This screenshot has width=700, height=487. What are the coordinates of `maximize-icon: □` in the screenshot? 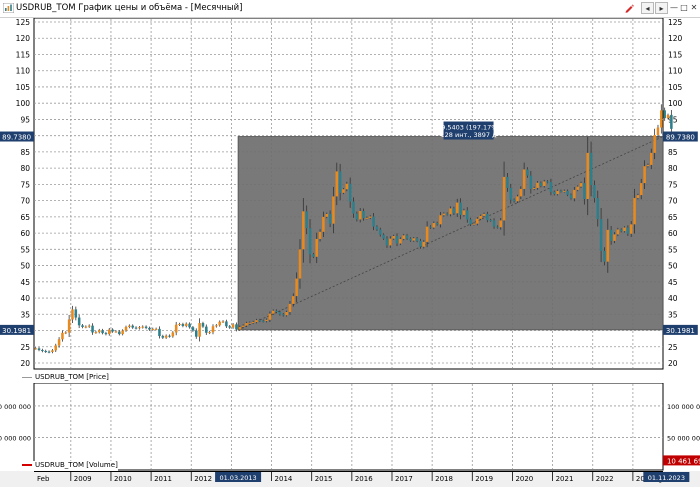 It's located at (684, 7).